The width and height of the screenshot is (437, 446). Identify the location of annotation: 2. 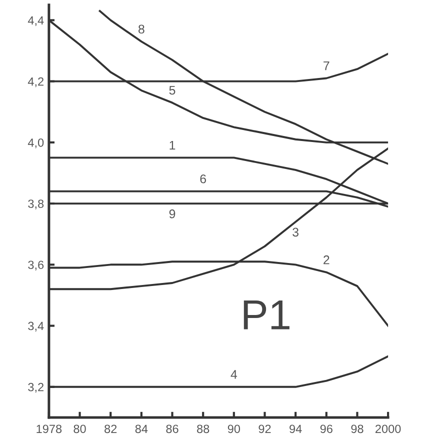
(327, 259).